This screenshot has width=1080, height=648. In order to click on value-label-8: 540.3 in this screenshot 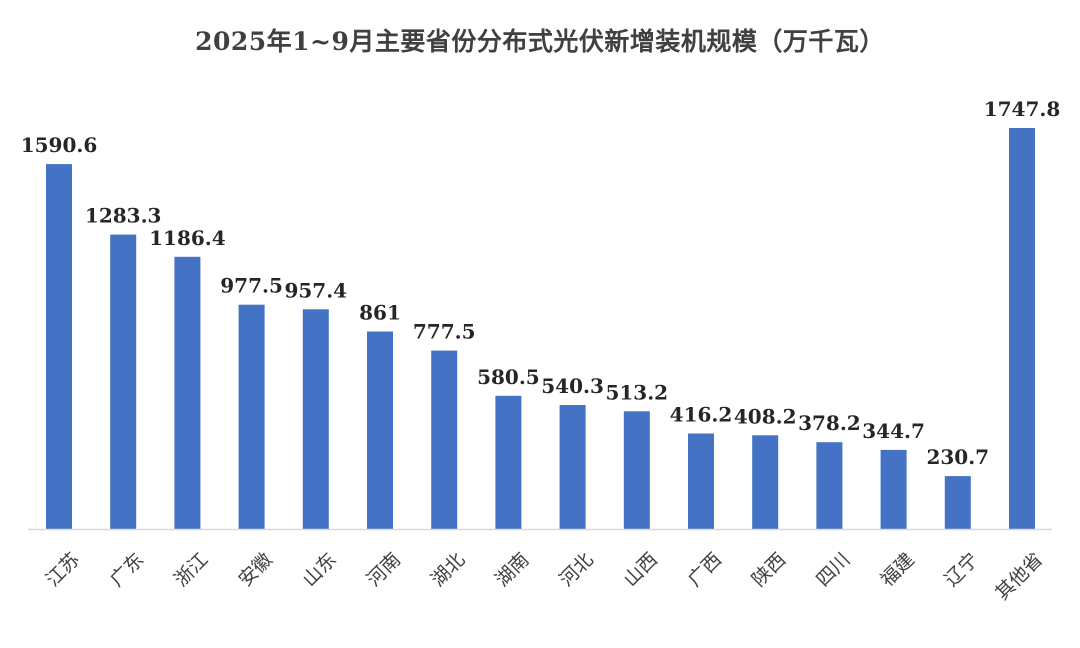, I will do `click(572, 386)`.